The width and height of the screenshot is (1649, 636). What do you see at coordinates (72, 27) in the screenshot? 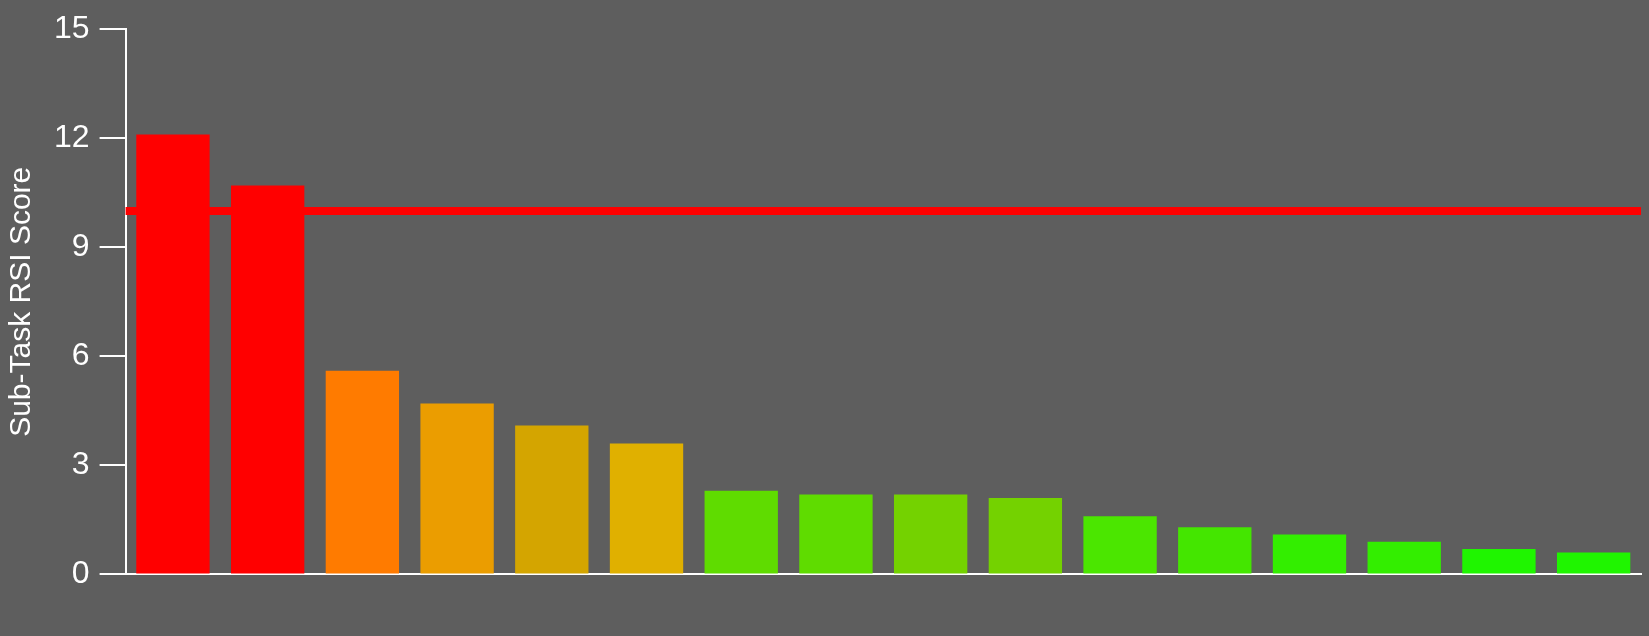
I see `y-tick-label: 15` at bounding box center [72, 27].